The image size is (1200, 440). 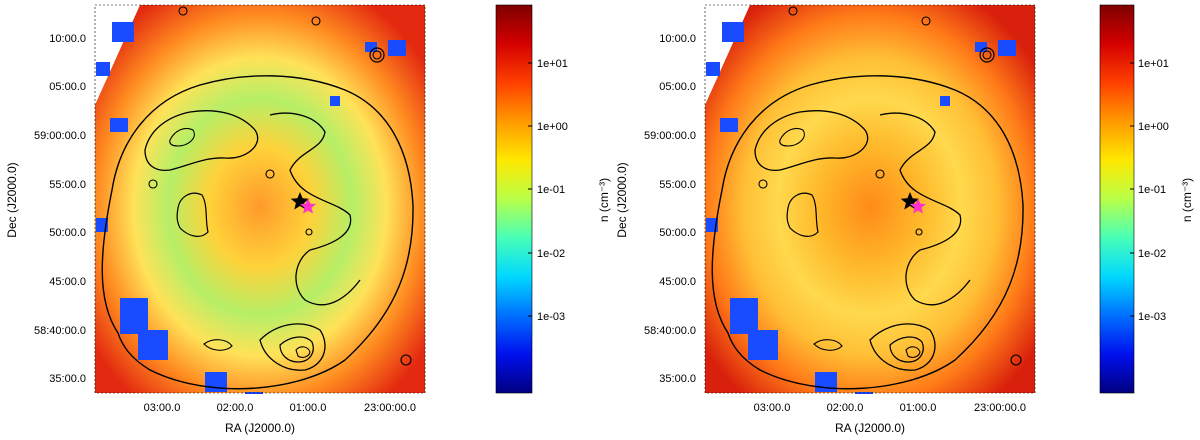 What do you see at coordinates (604, 200) in the screenshot?
I see `colorbar-label-left: n (cm⁻³)` at bounding box center [604, 200].